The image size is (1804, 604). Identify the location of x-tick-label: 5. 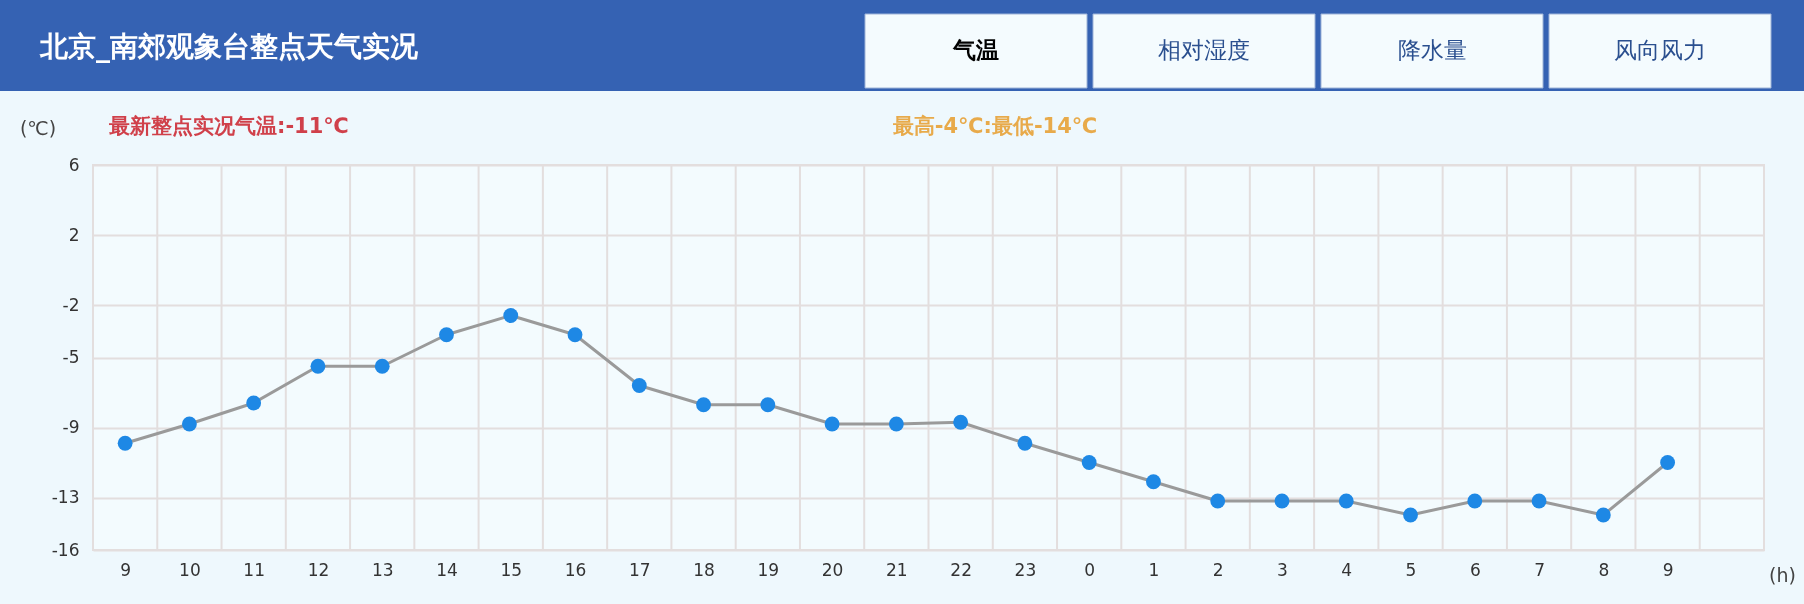
(1411, 569).